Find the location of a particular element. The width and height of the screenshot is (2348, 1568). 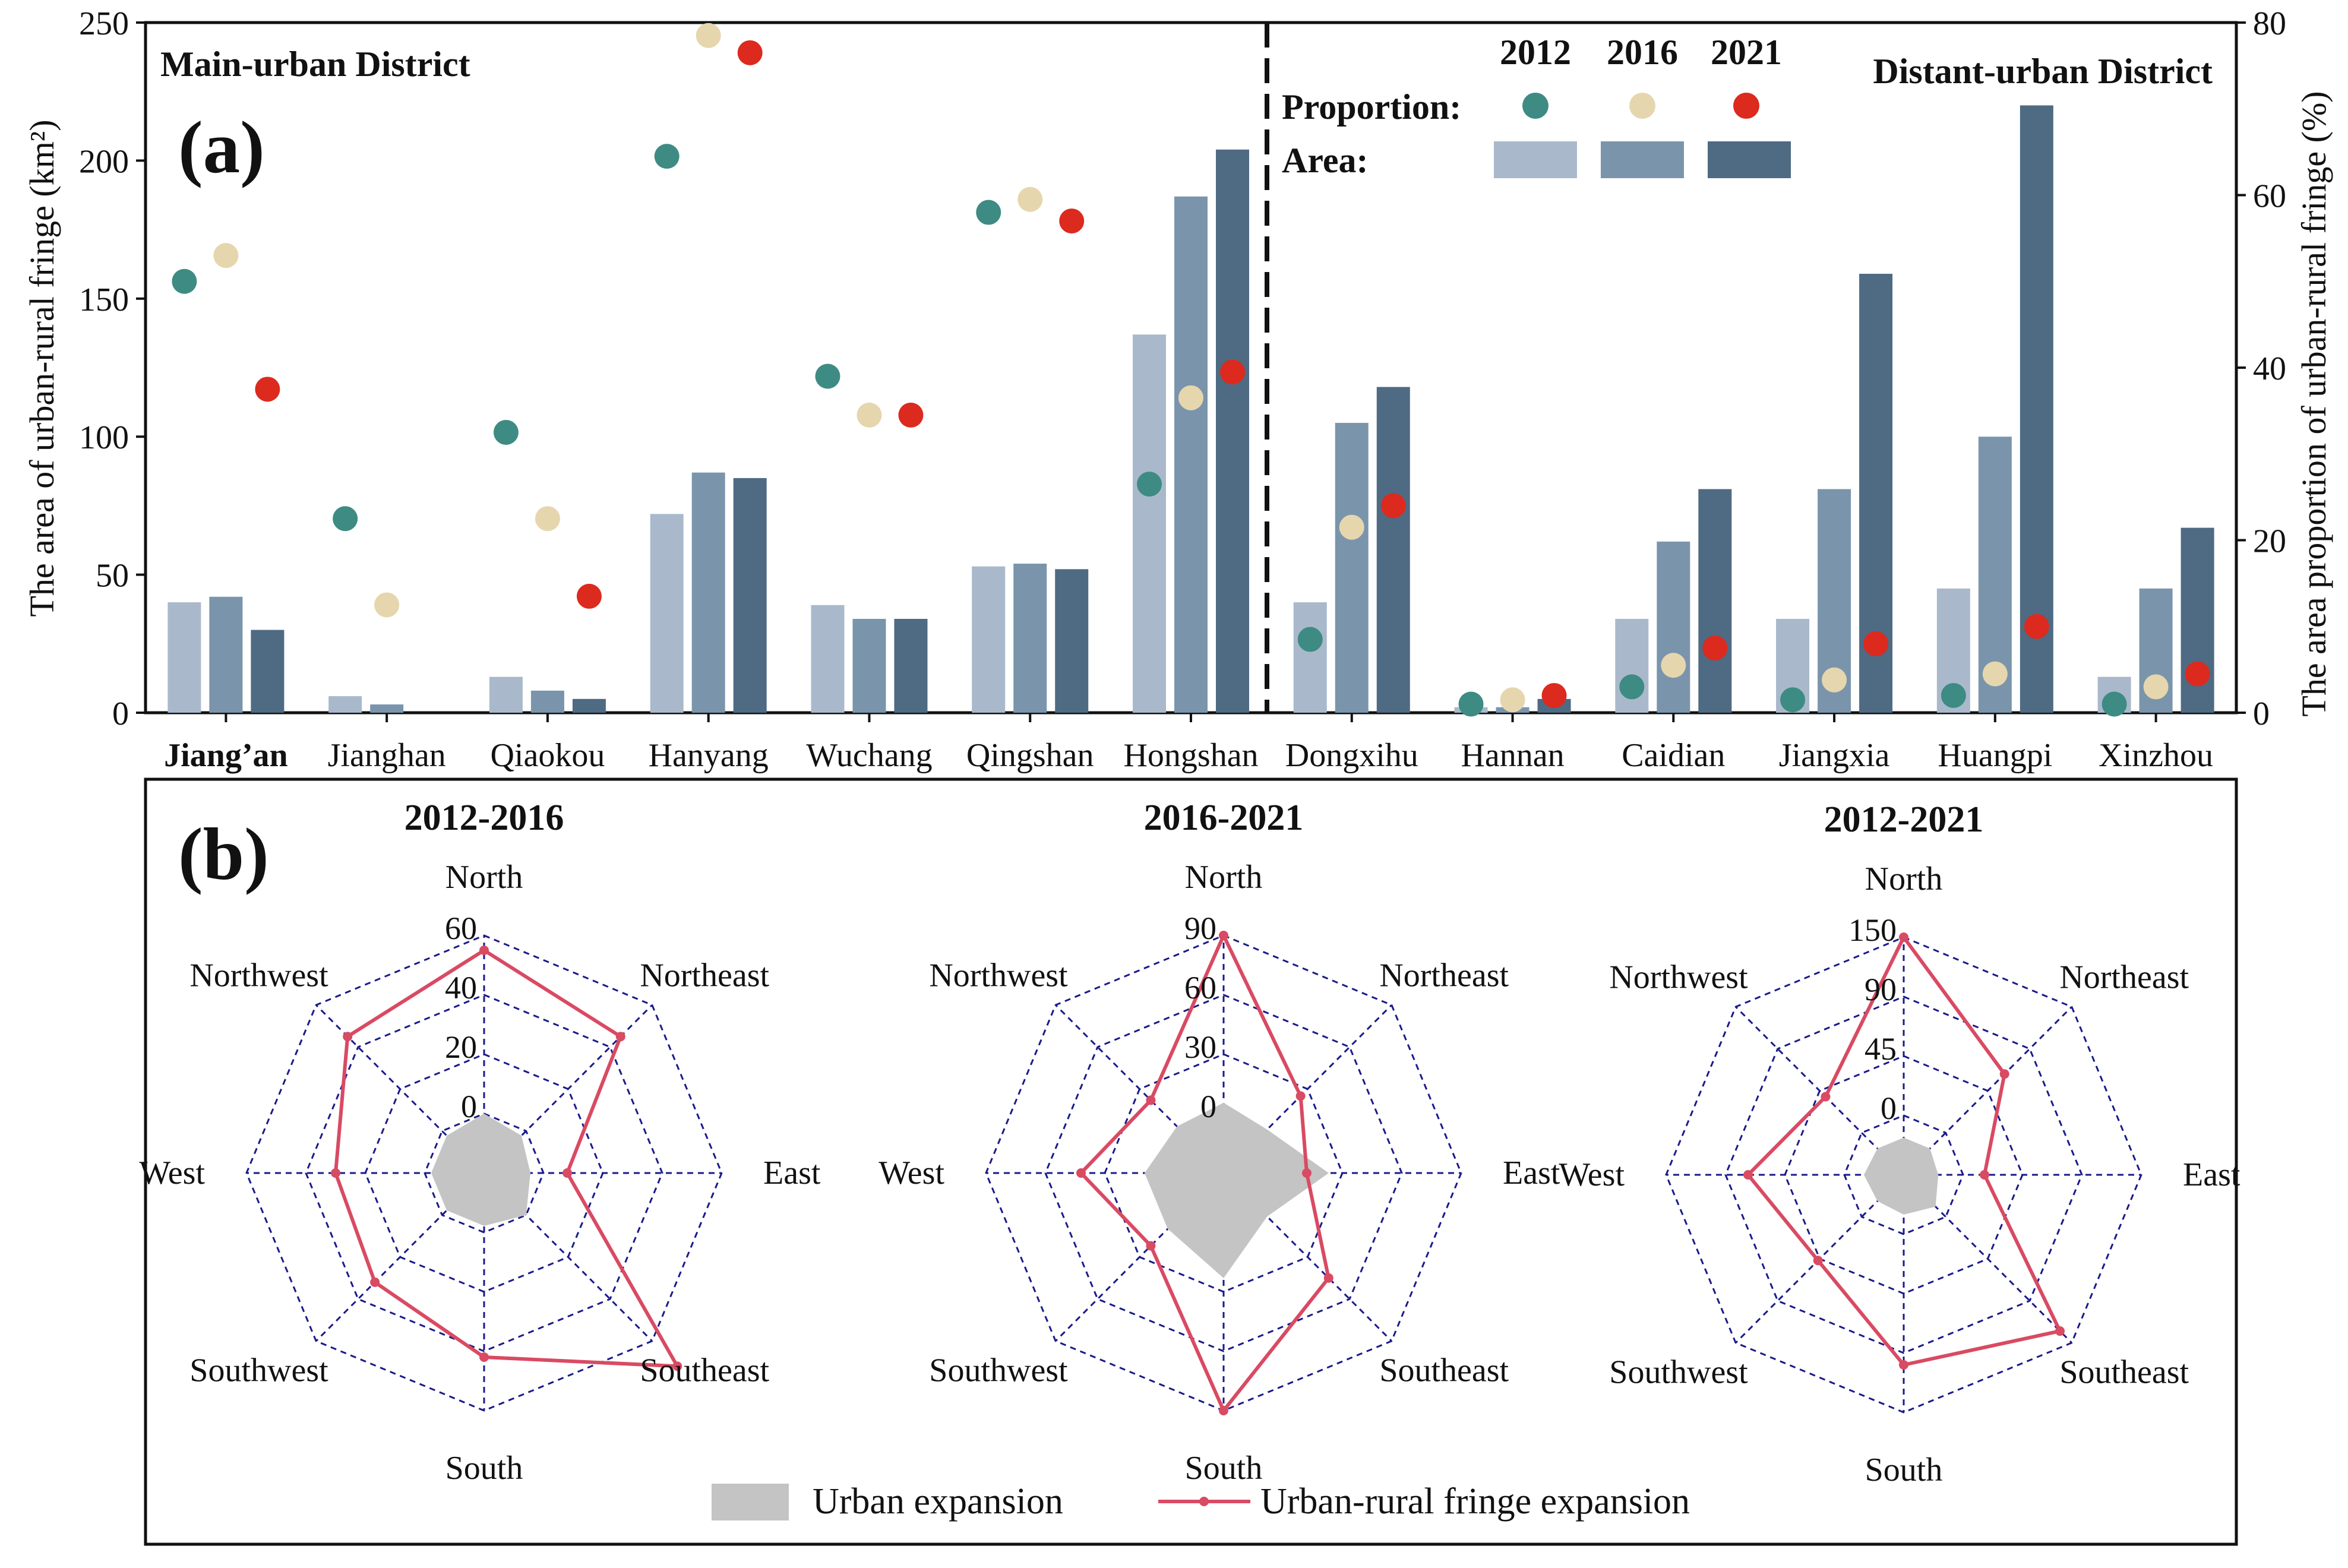

legend-year-2012: 2012 is located at coordinates (1535, 52).